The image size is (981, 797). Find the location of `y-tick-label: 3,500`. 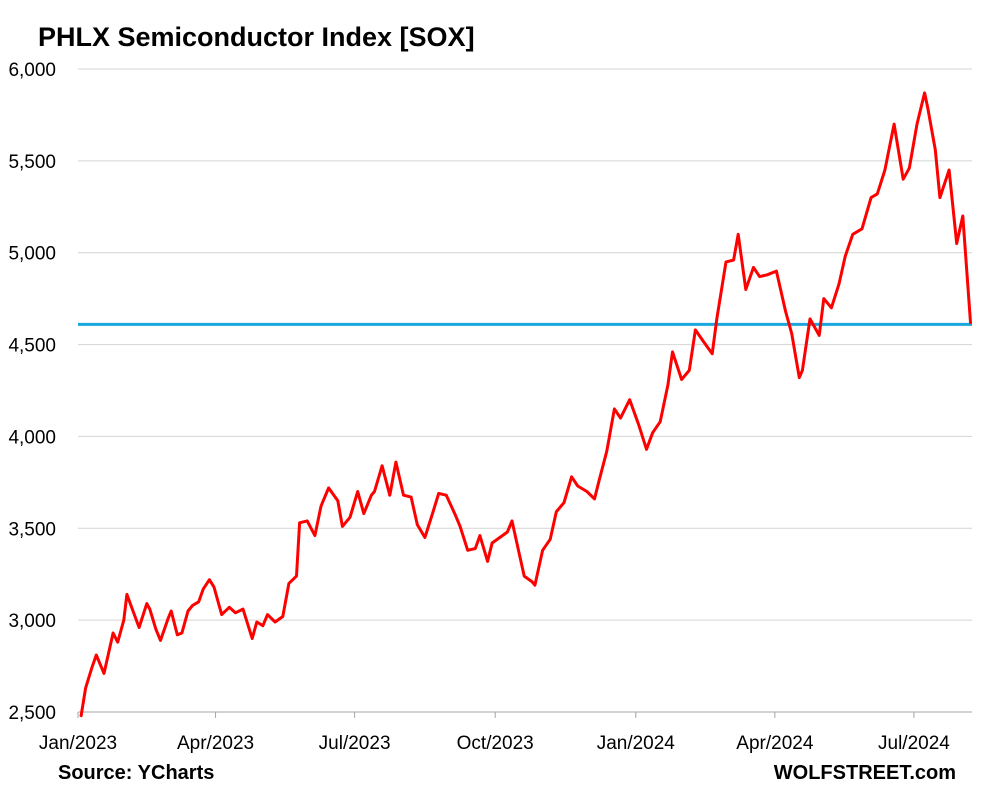

y-tick-label: 3,500 is located at coordinates (32, 529).